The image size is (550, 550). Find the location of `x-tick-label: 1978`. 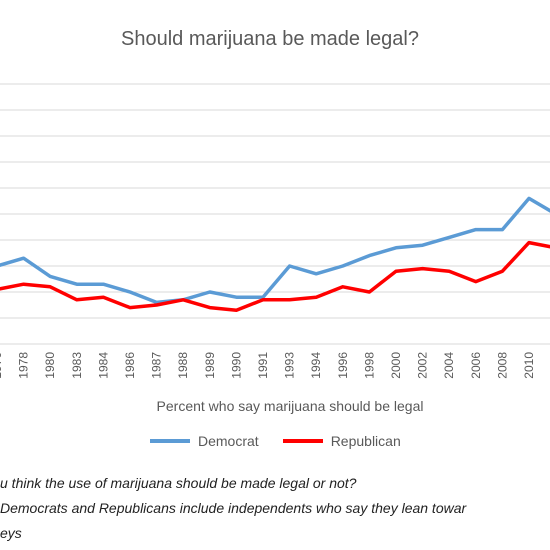

x-tick-label: 1978 is located at coordinates (24, 365).